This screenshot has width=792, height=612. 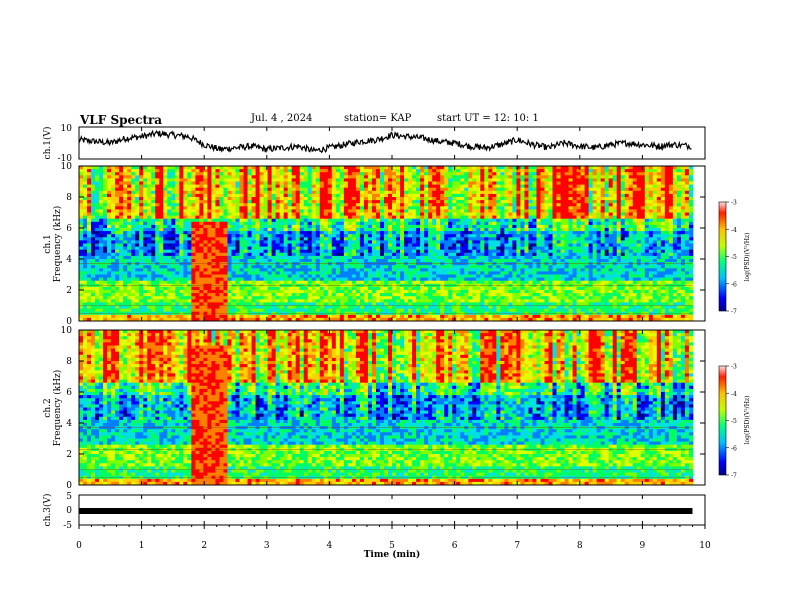 I want to click on x-tick-label: 10, so click(x=705, y=546).